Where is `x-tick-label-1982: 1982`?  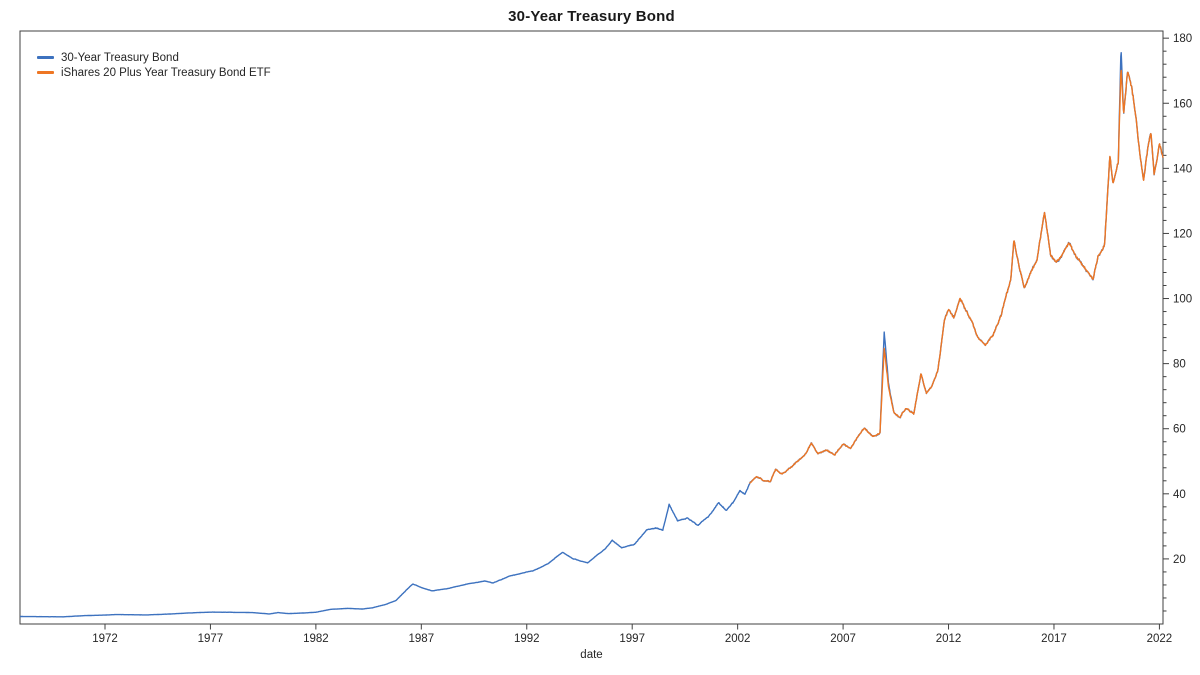 x-tick-label-1982: 1982 is located at coordinates (316, 639).